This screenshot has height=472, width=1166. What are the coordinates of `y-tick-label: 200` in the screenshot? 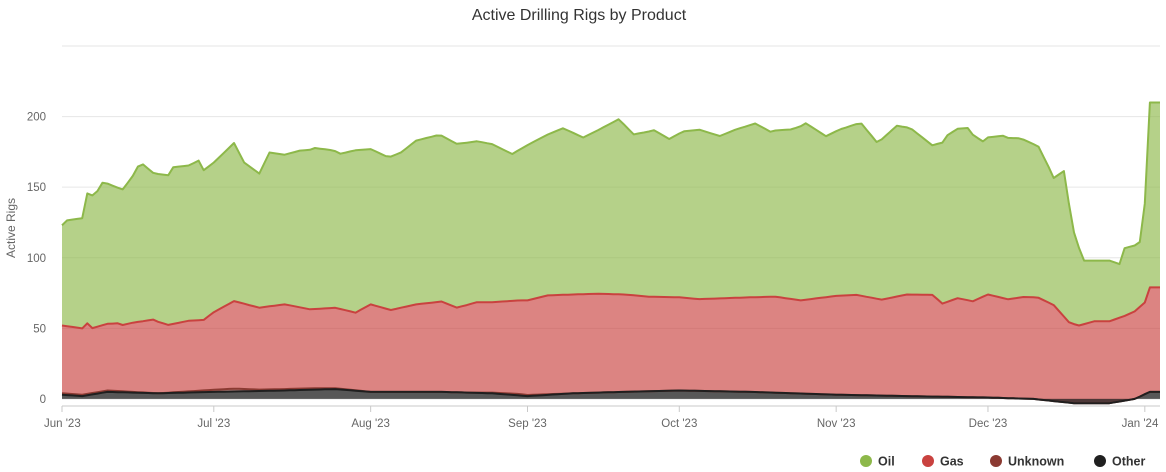 It's located at (36, 118).